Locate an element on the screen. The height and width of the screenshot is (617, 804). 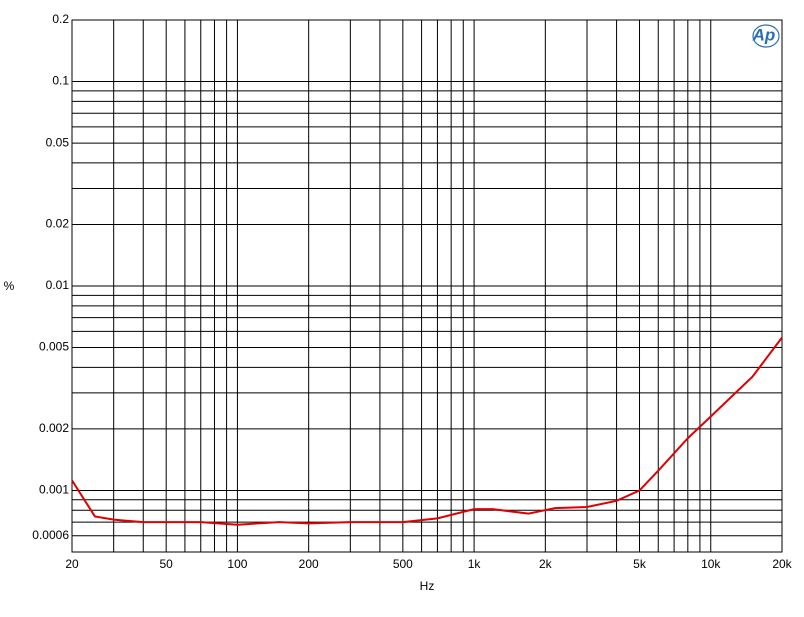
y-axis-label: % is located at coordinates (9, 286).